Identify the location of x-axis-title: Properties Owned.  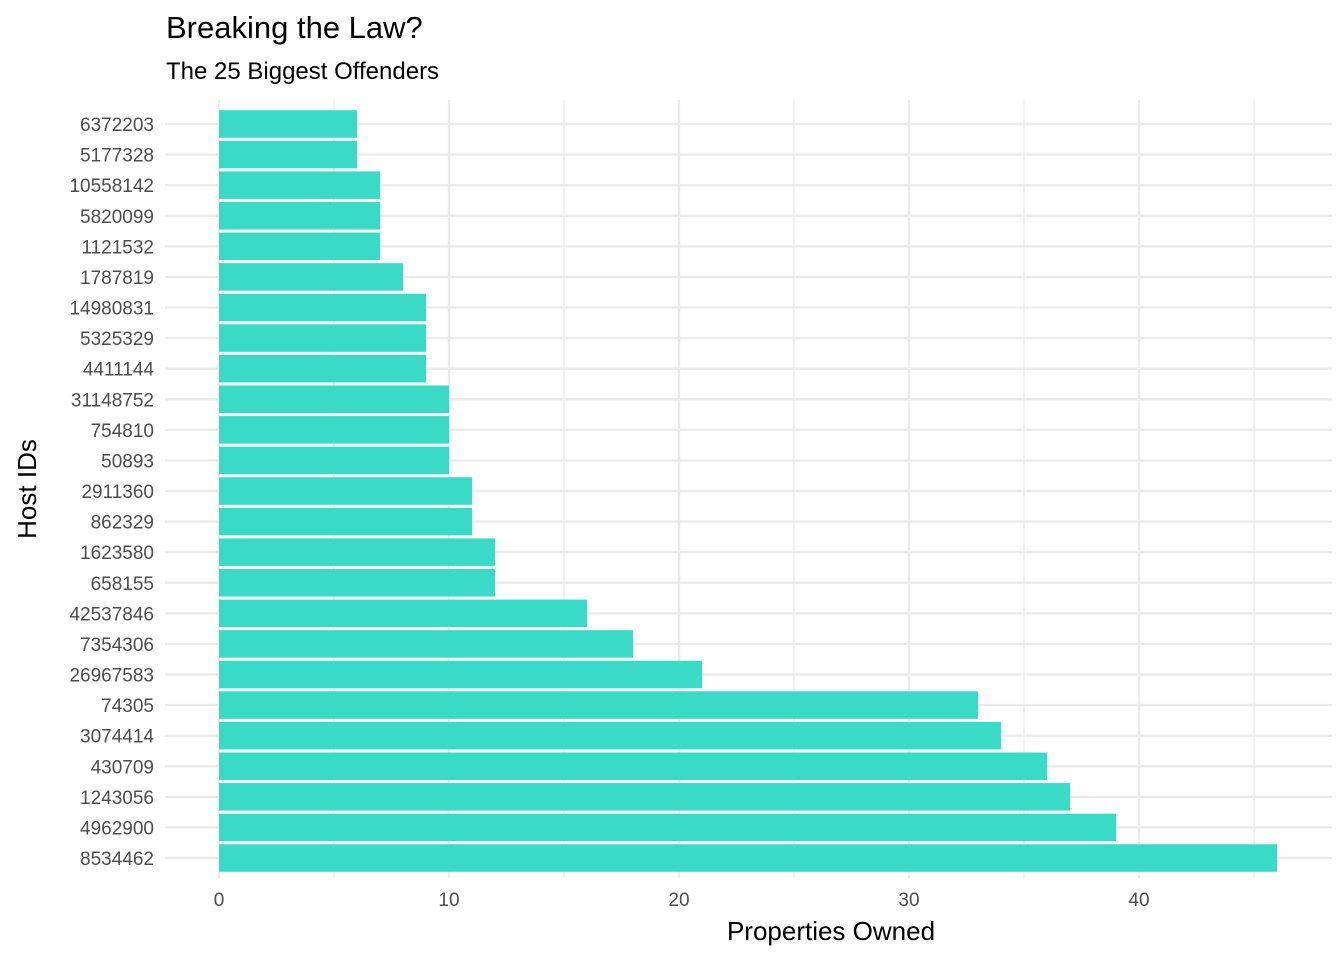
(831, 931).